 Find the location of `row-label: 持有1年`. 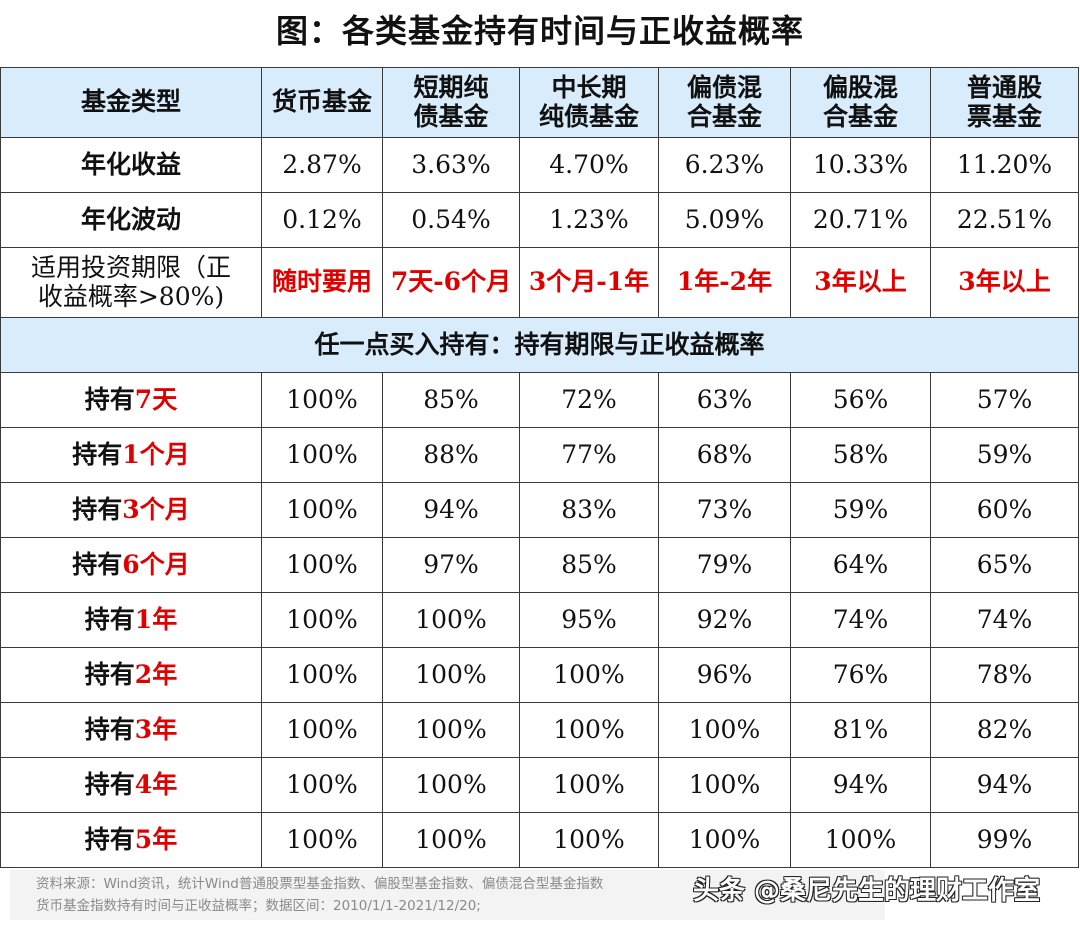

row-label: 持有1年 is located at coordinates (131, 620).